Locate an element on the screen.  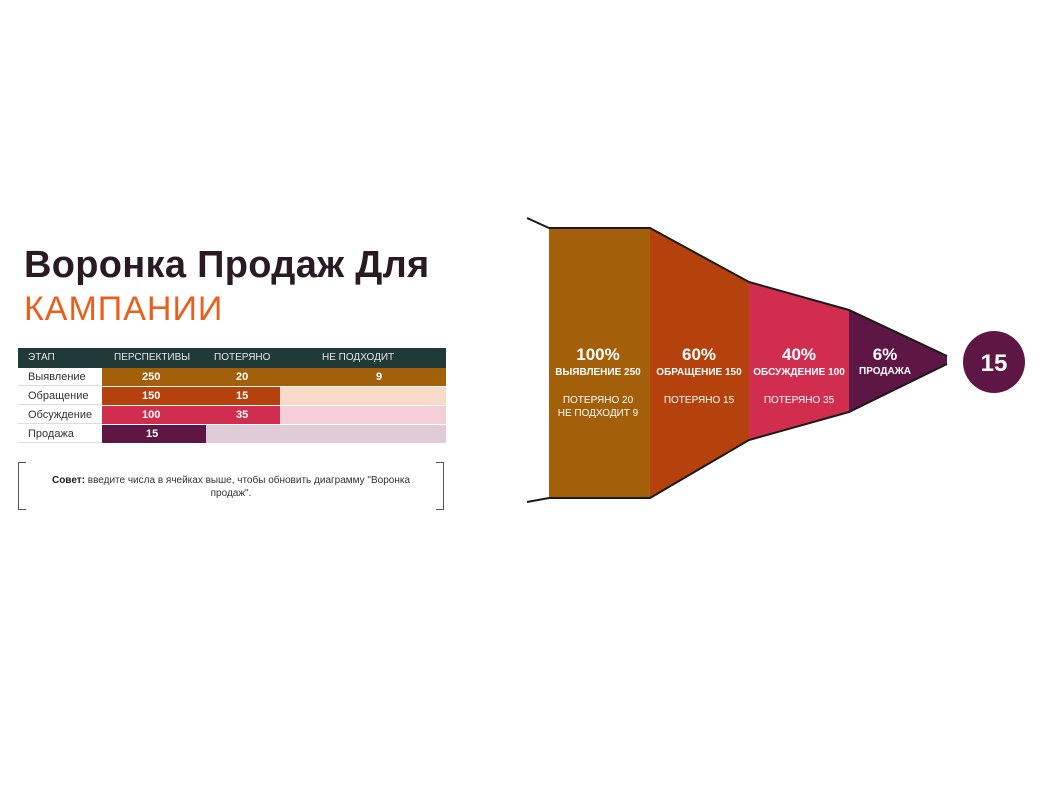
stage1-name: ВЫЯВЛЕНИЕ 250 is located at coordinates (598, 372).